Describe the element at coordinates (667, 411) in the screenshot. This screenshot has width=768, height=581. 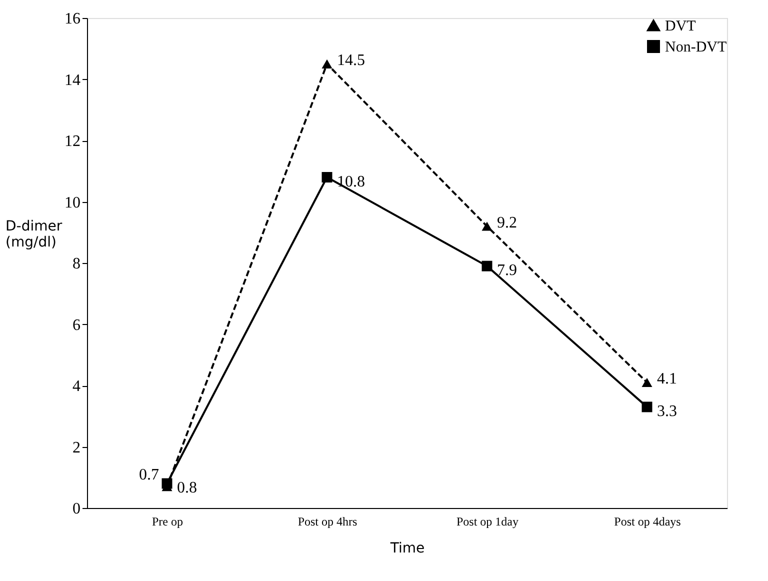
I see `data-label: 3.3` at that location.